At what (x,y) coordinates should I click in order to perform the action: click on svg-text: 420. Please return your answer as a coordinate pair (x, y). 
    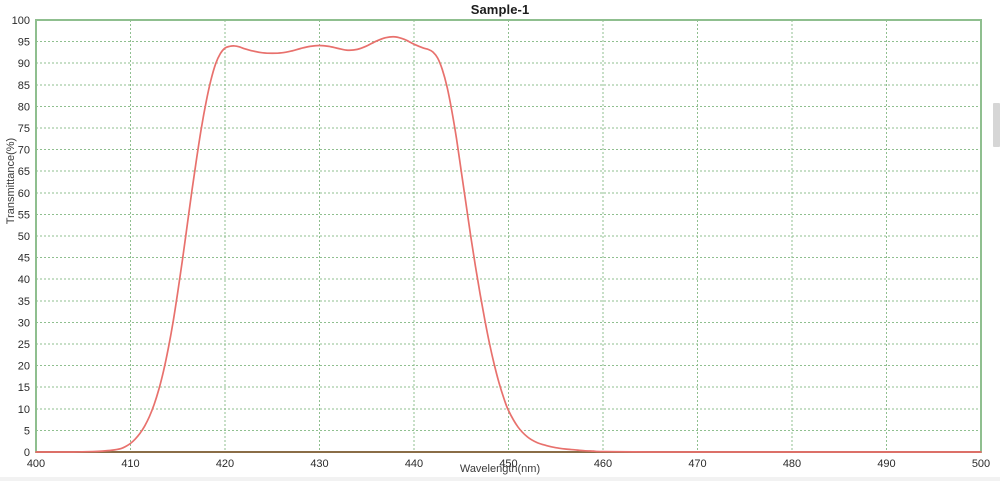
    Looking at the image, I should click on (225, 464).